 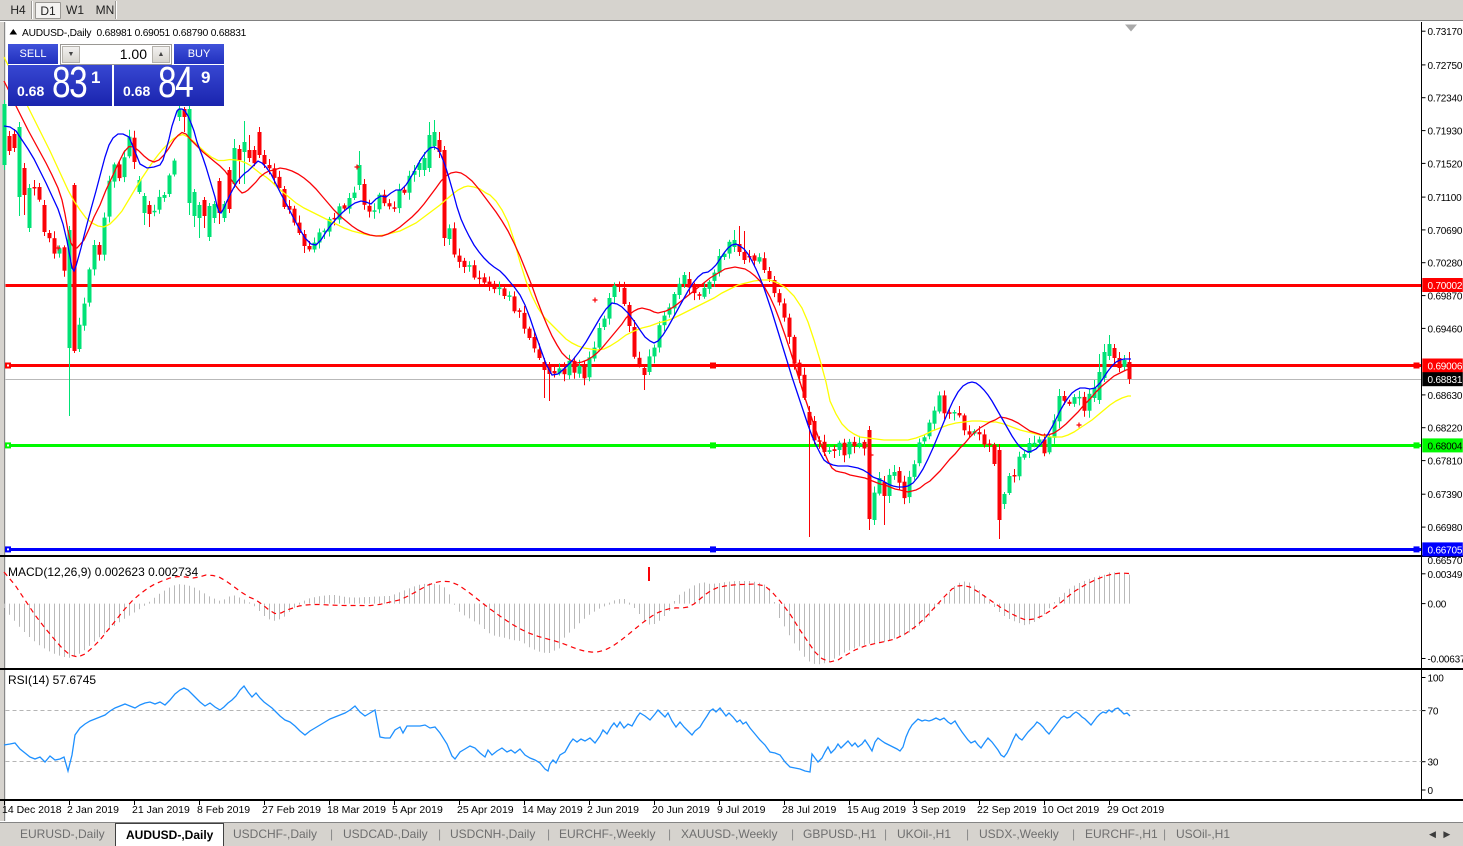 What do you see at coordinates (1445, 32) in the screenshot?
I see `svg-text: 0.73170` at bounding box center [1445, 32].